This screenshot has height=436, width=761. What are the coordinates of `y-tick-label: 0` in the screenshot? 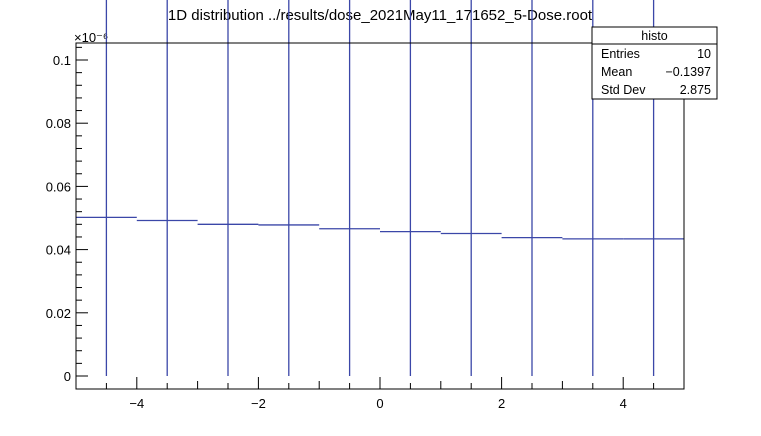 It's located at (67, 376).